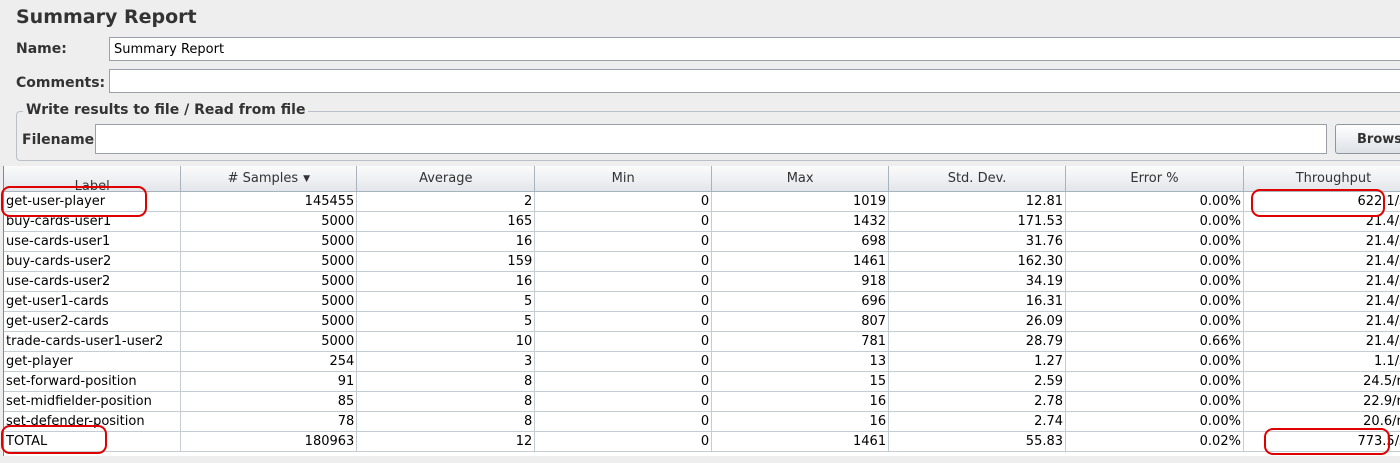  I want to click on table-cell: 3, so click(446, 361).